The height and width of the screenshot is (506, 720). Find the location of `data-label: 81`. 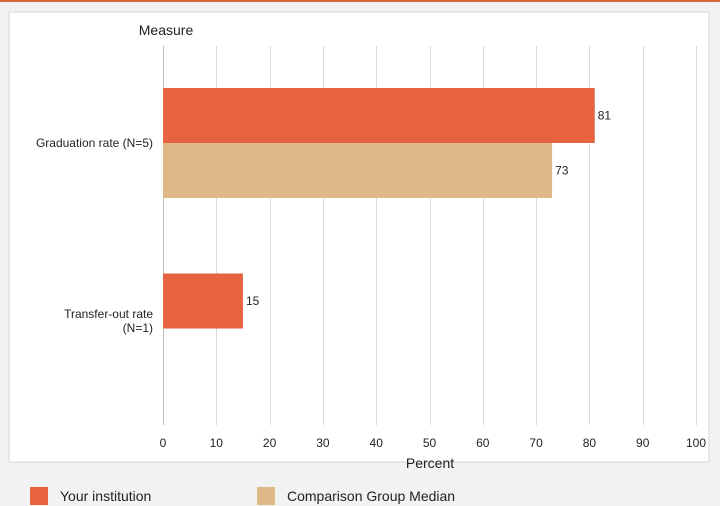

data-label: 81 is located at coordinates (605, 116).